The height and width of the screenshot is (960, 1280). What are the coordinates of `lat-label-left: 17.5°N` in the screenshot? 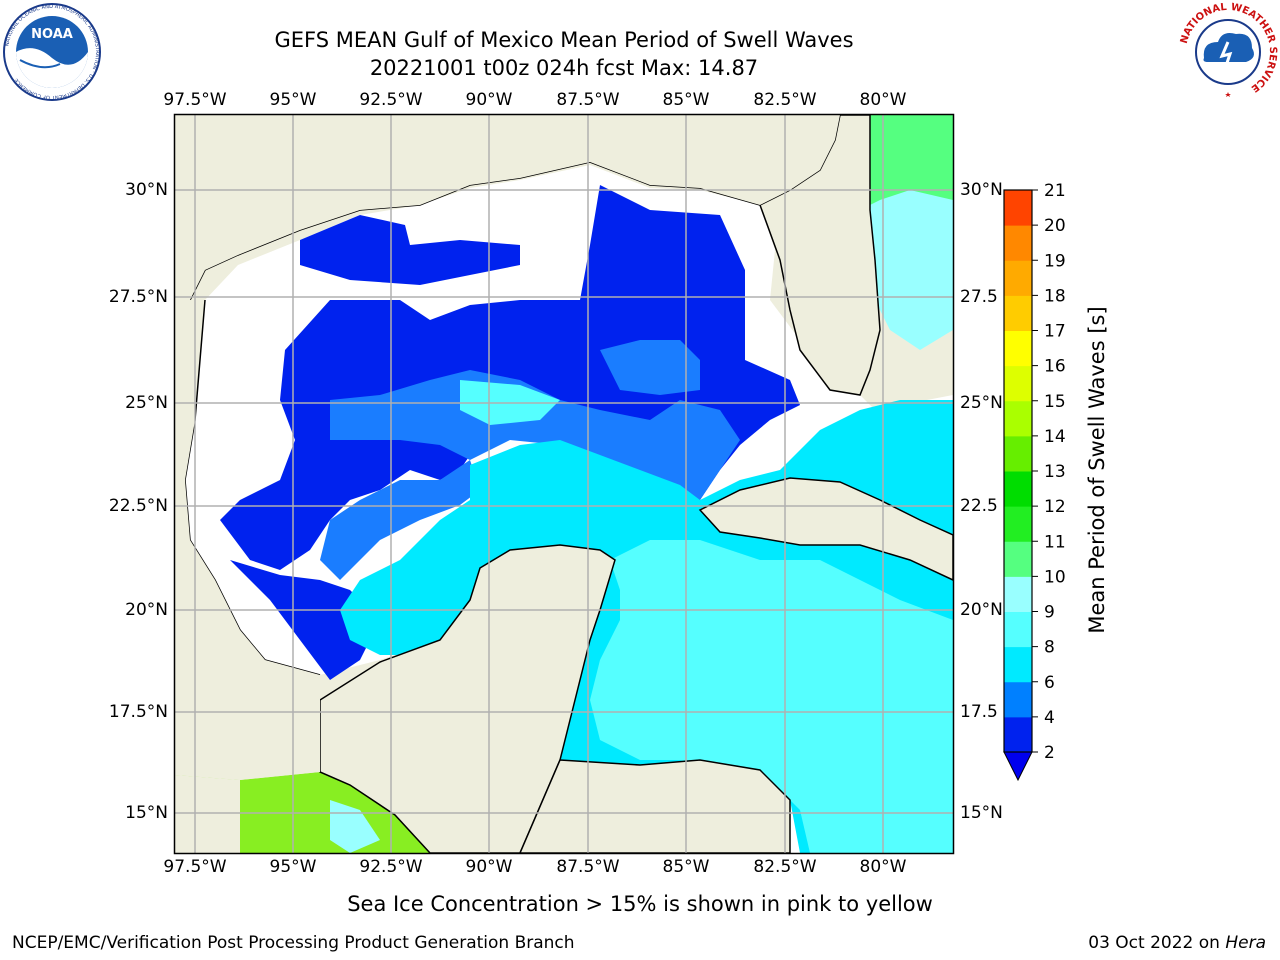 It's located at (138, 712).